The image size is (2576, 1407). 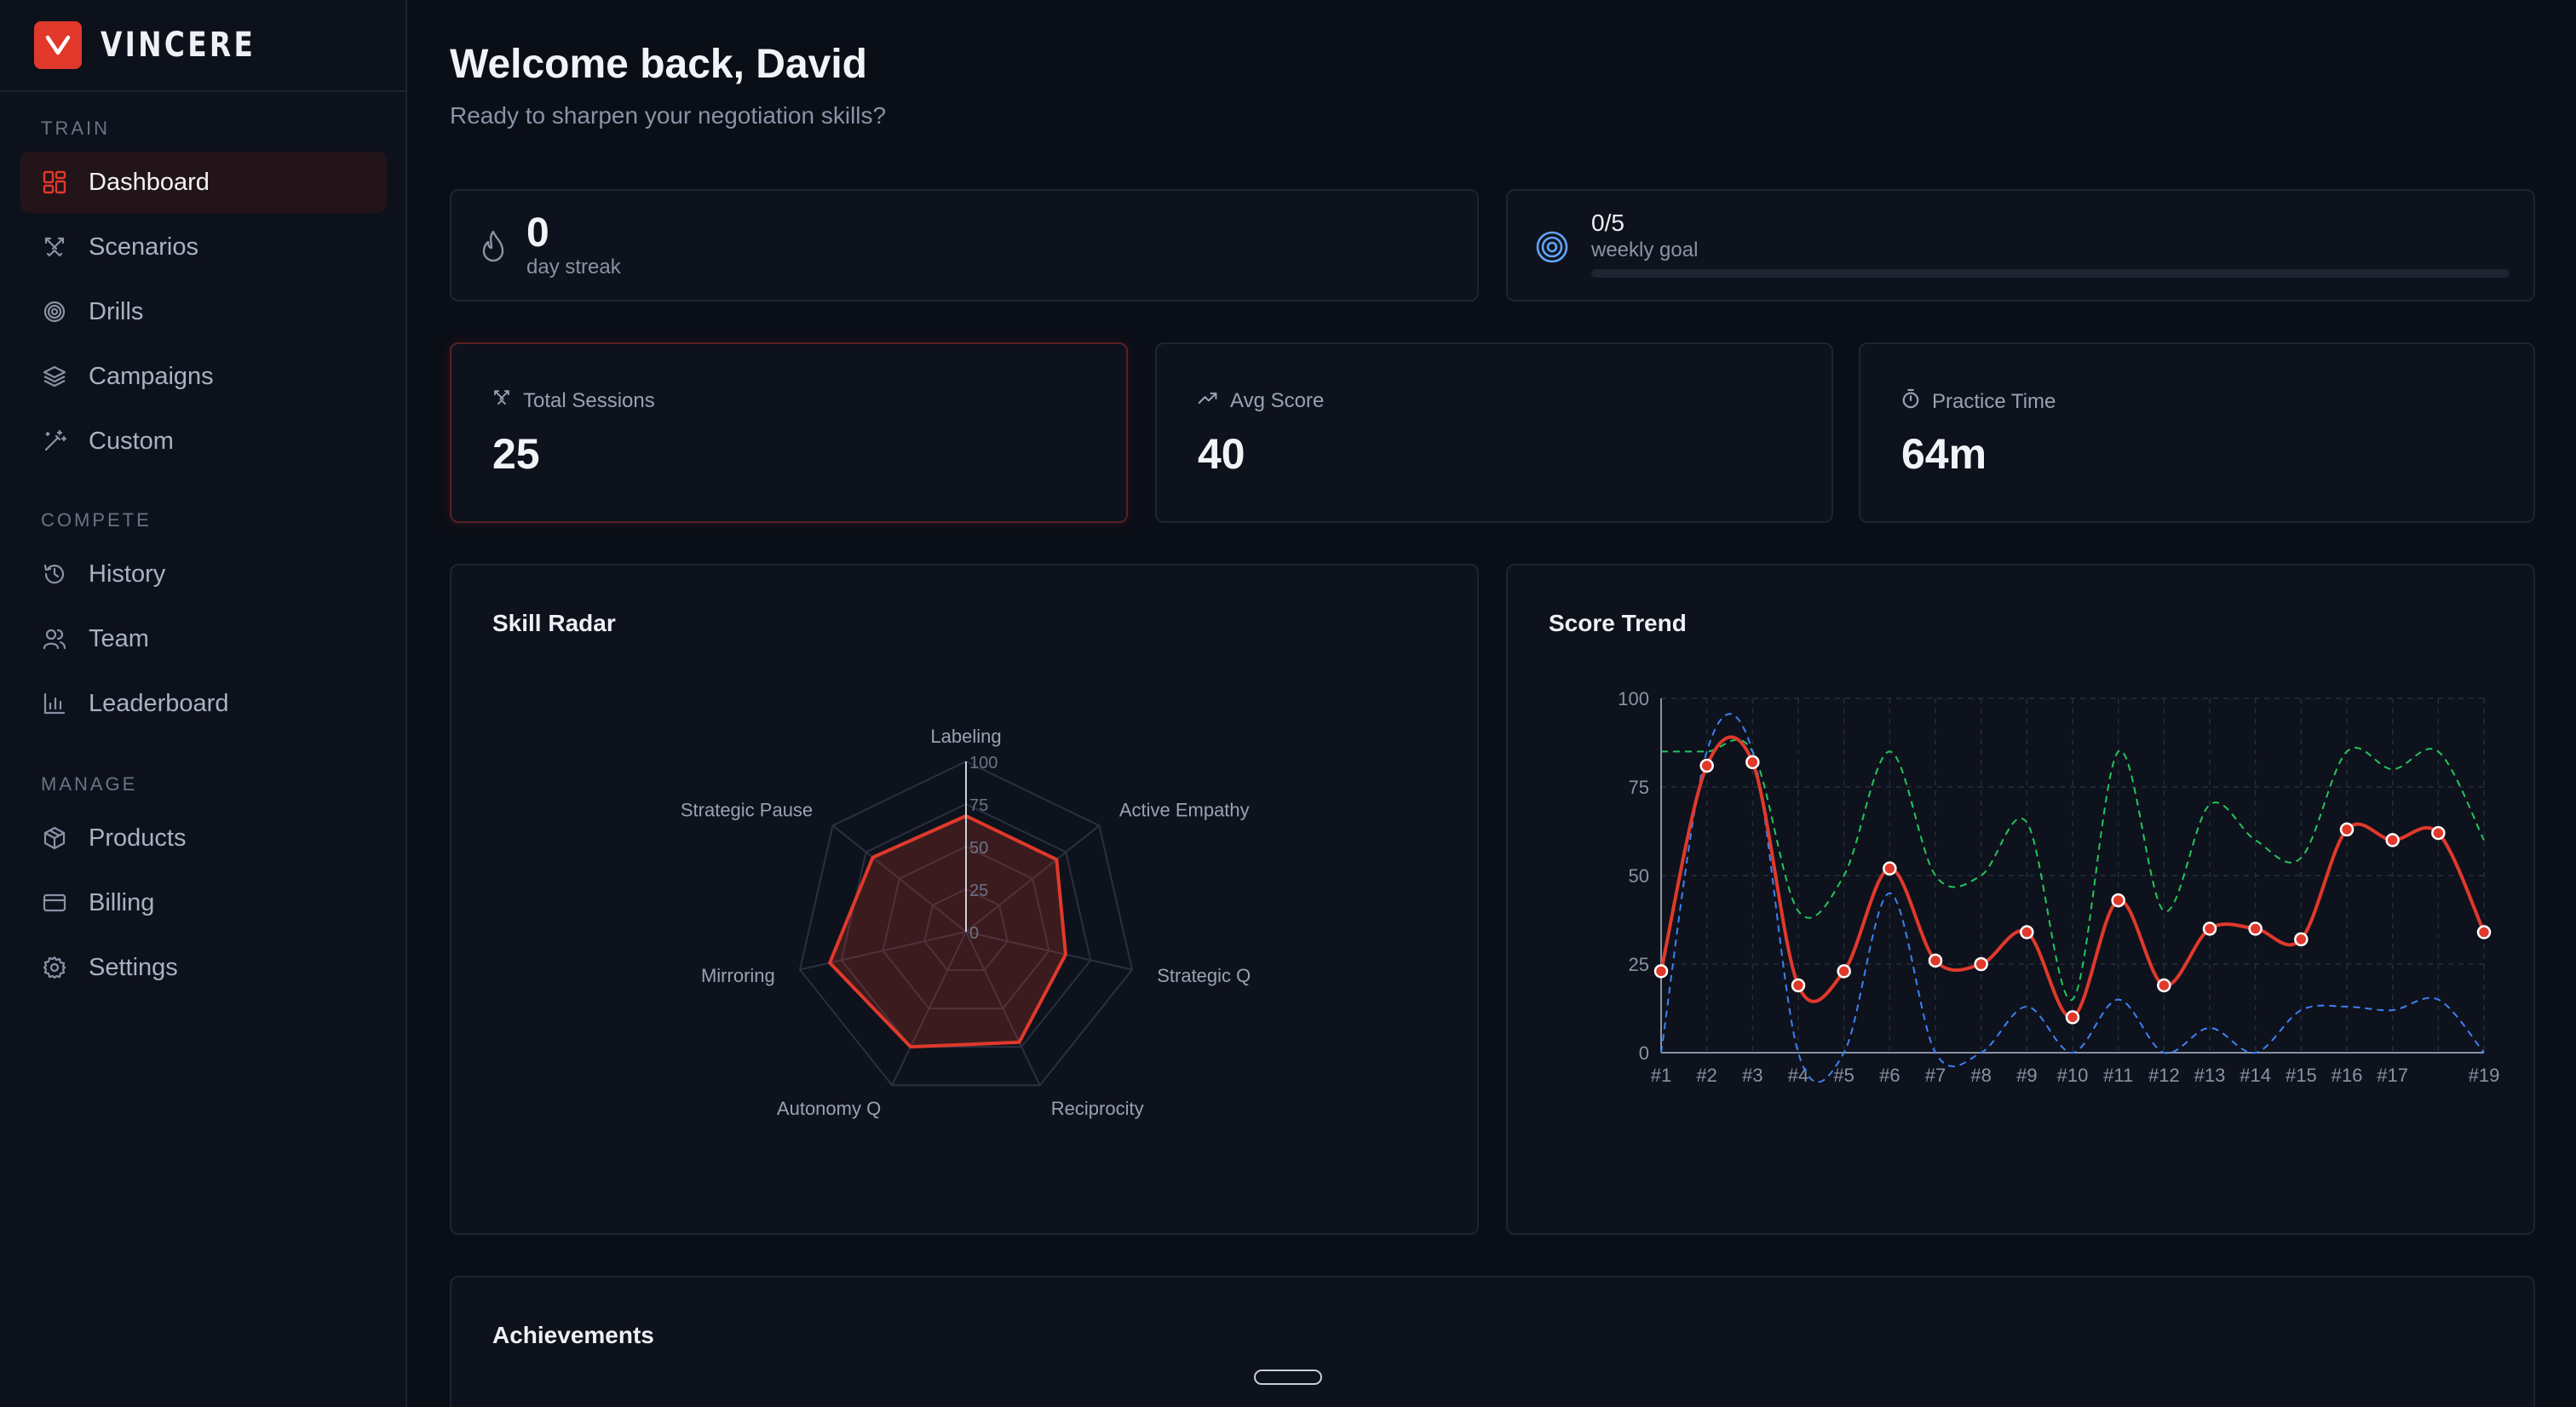 I want to click on sidebar-item-products: Products, so click(x=204, y=838).